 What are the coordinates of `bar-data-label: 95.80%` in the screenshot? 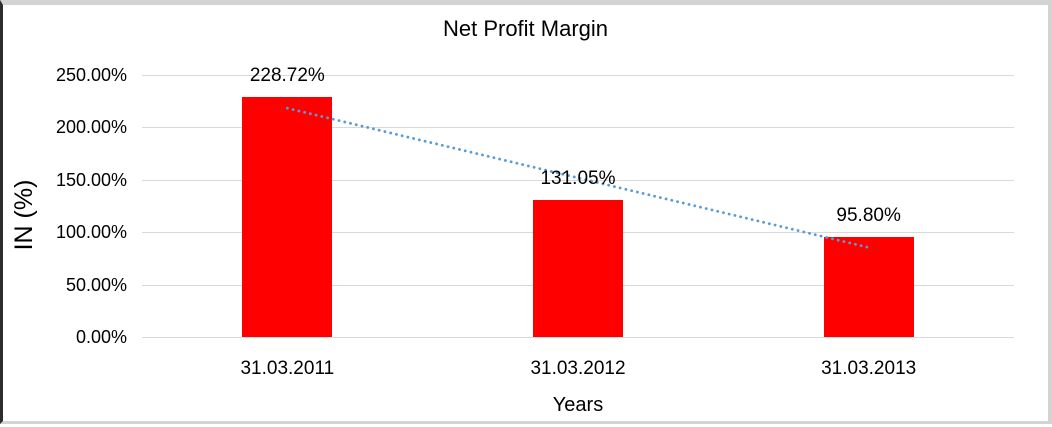 It's located at (868, 215).